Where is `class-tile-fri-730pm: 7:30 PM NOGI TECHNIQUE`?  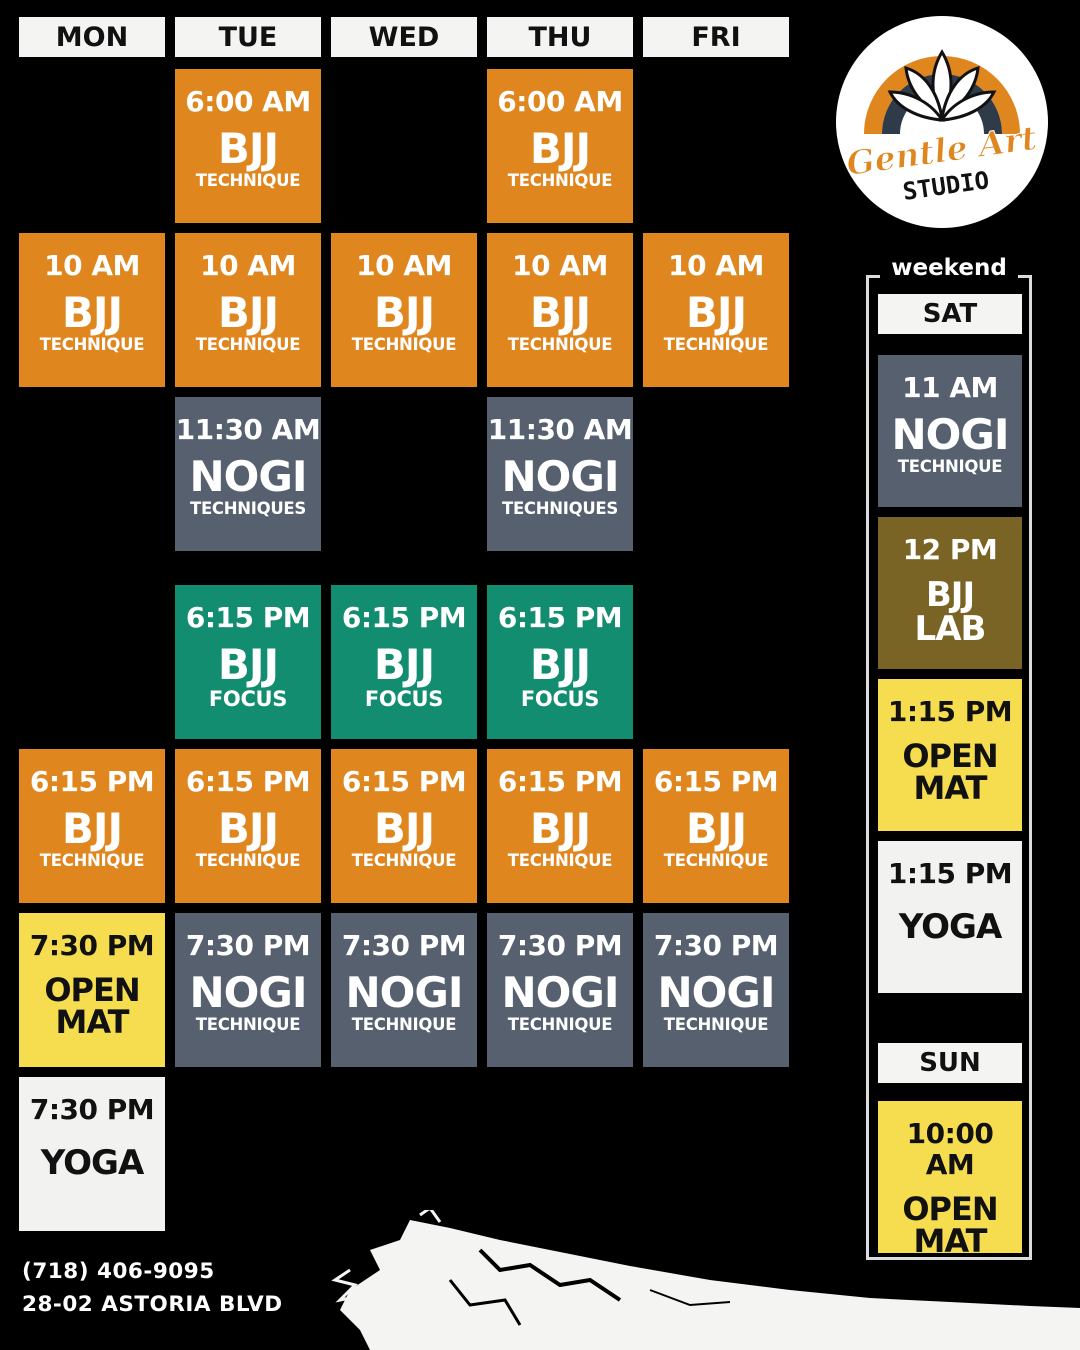
class-tile-fri-730pm: 7:30 PM NOGI TECHNIQUE is located at coordinates (716, 990).